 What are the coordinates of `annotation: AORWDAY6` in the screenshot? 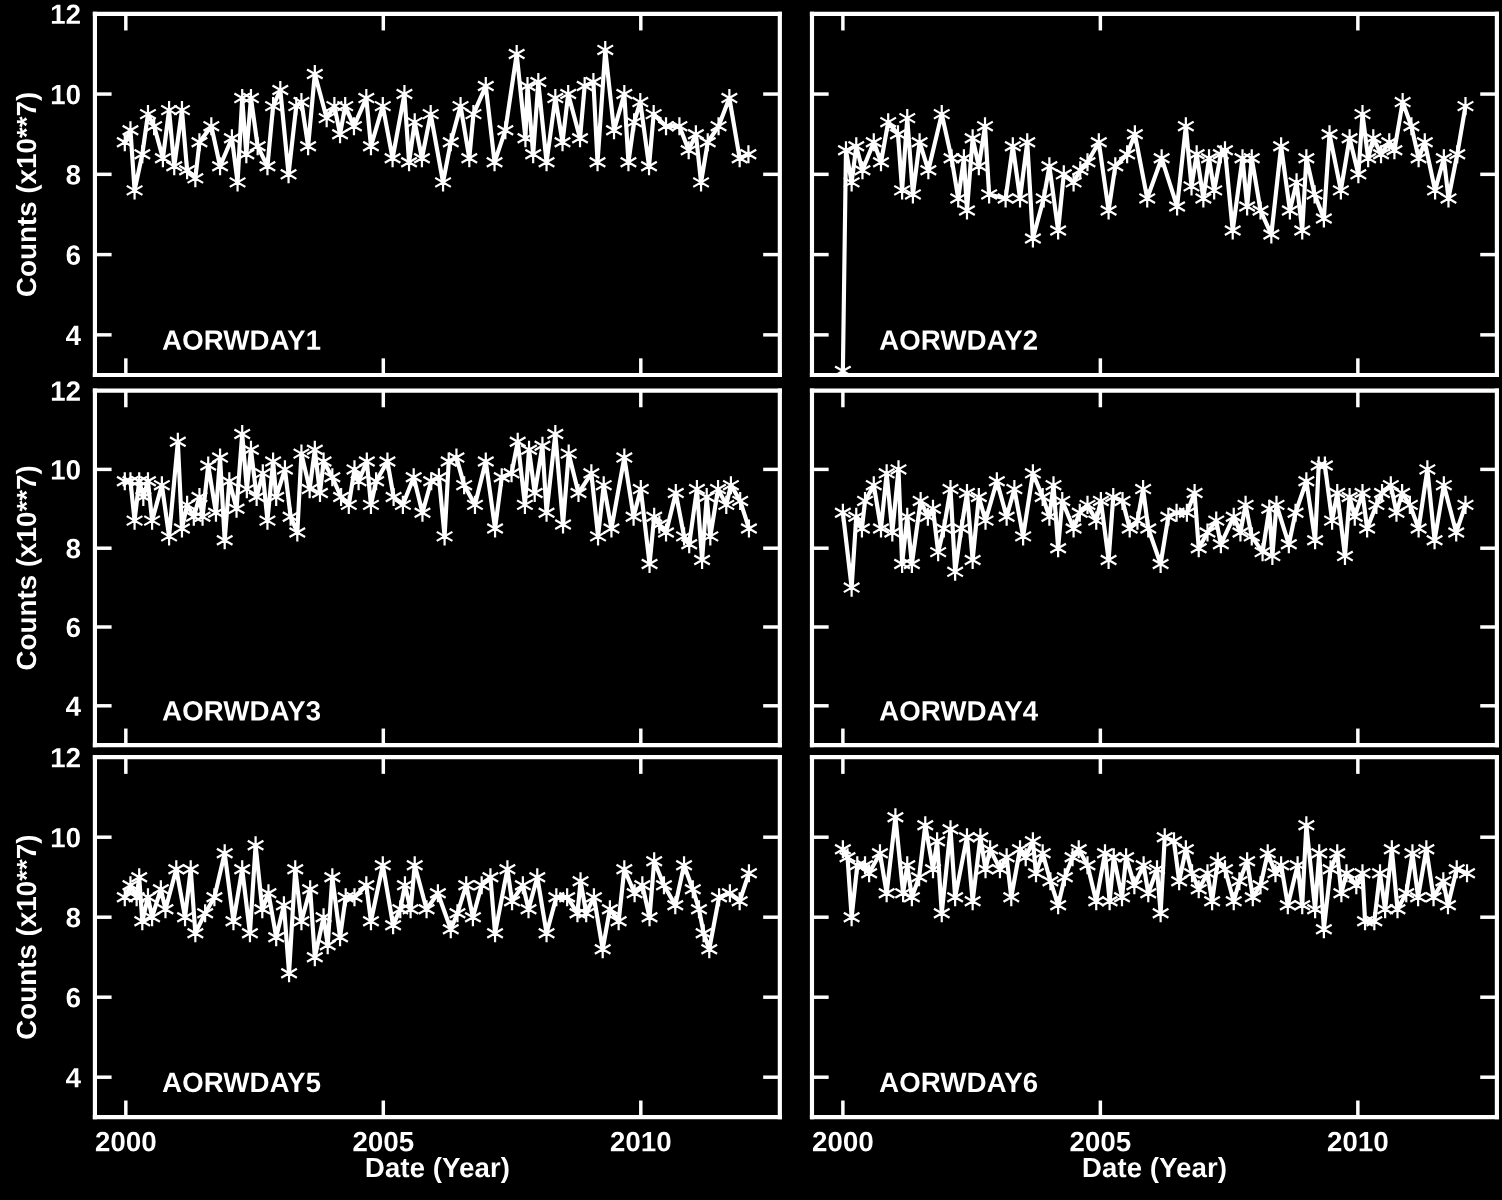 It's located at (958, 1082).